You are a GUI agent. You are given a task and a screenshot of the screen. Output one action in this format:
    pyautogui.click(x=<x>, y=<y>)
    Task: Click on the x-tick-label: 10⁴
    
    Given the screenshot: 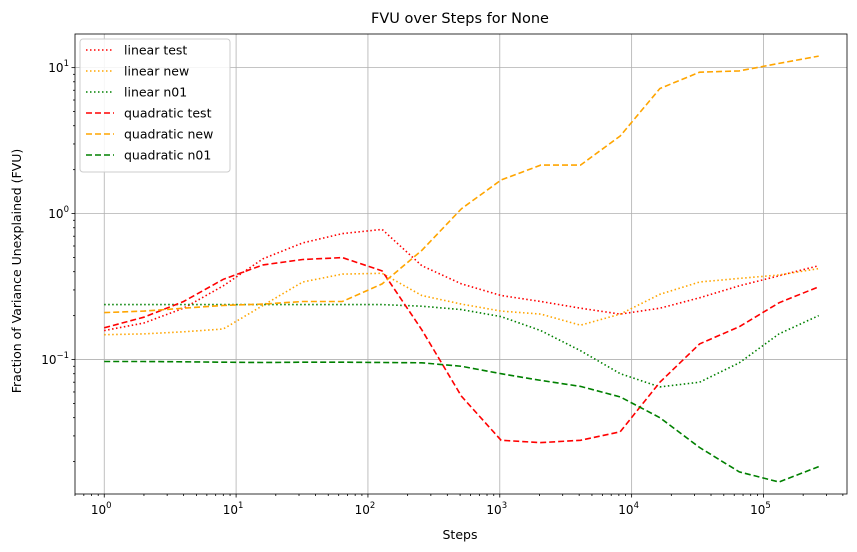 What is the action you would take?
    pyautogui.click(x=628, y=509)
    